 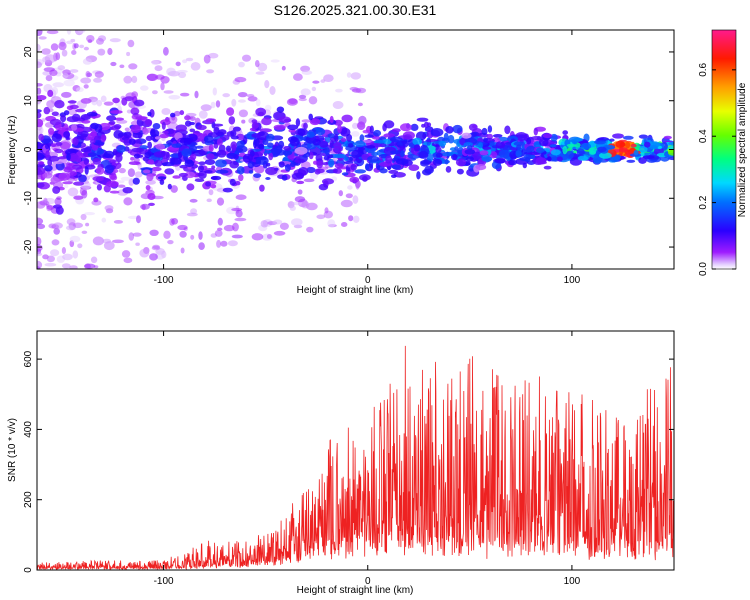 I want to click on figure-title: S126.2025.321.00.30.E31, so click(x=355, y=10).